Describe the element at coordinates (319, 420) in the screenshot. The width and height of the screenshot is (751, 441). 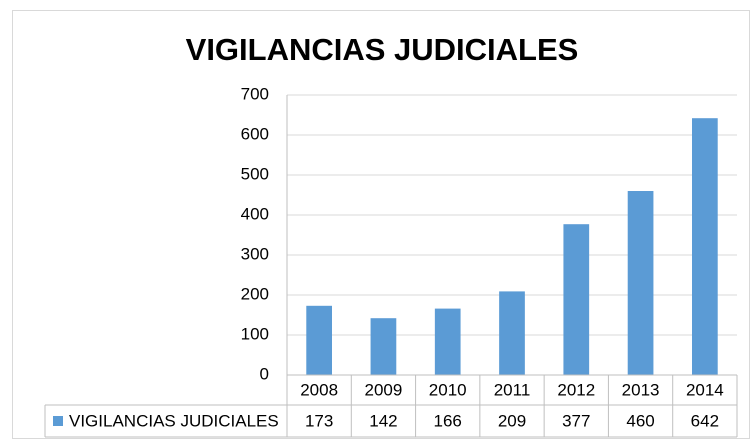
I see `table-value: 173` at that location.